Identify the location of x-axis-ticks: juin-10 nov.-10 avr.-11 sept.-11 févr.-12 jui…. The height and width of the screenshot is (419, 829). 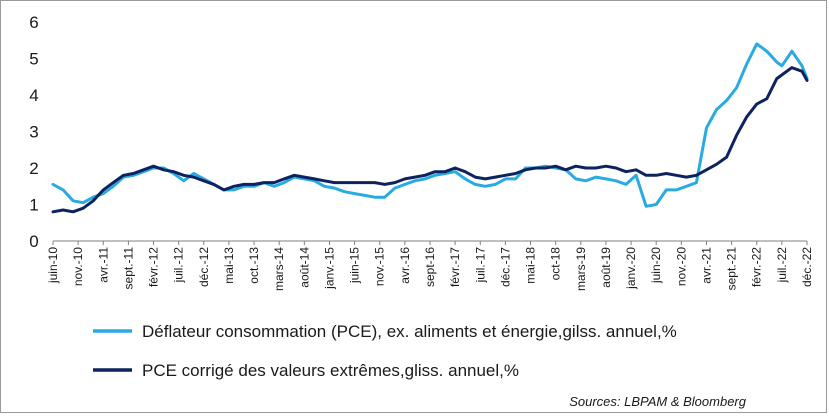
(430, 266).